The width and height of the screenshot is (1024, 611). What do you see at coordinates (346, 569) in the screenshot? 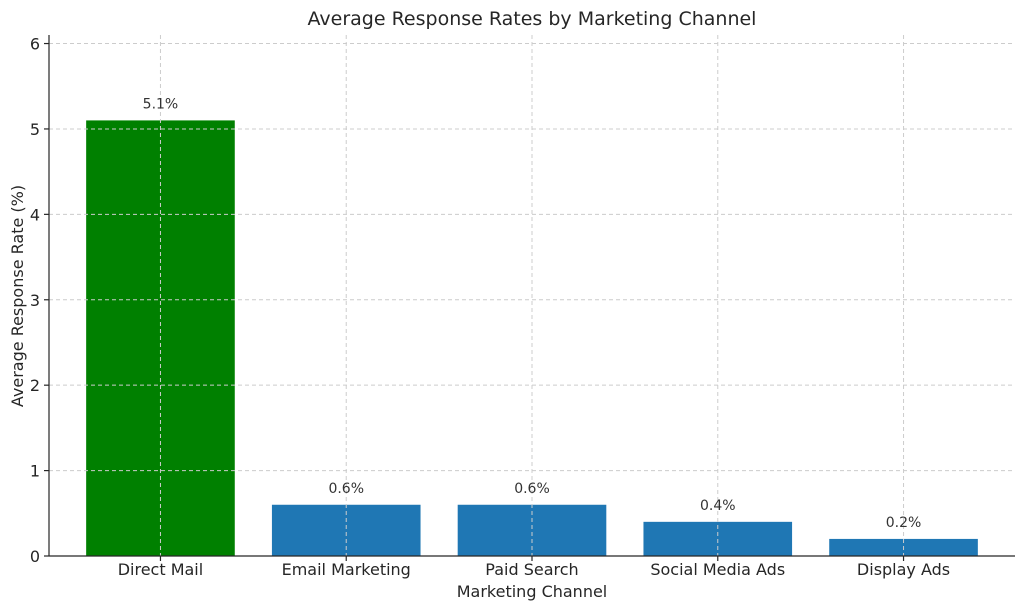
I see `x-tick-label: Email Marketing` at bounding box center [346, 569].